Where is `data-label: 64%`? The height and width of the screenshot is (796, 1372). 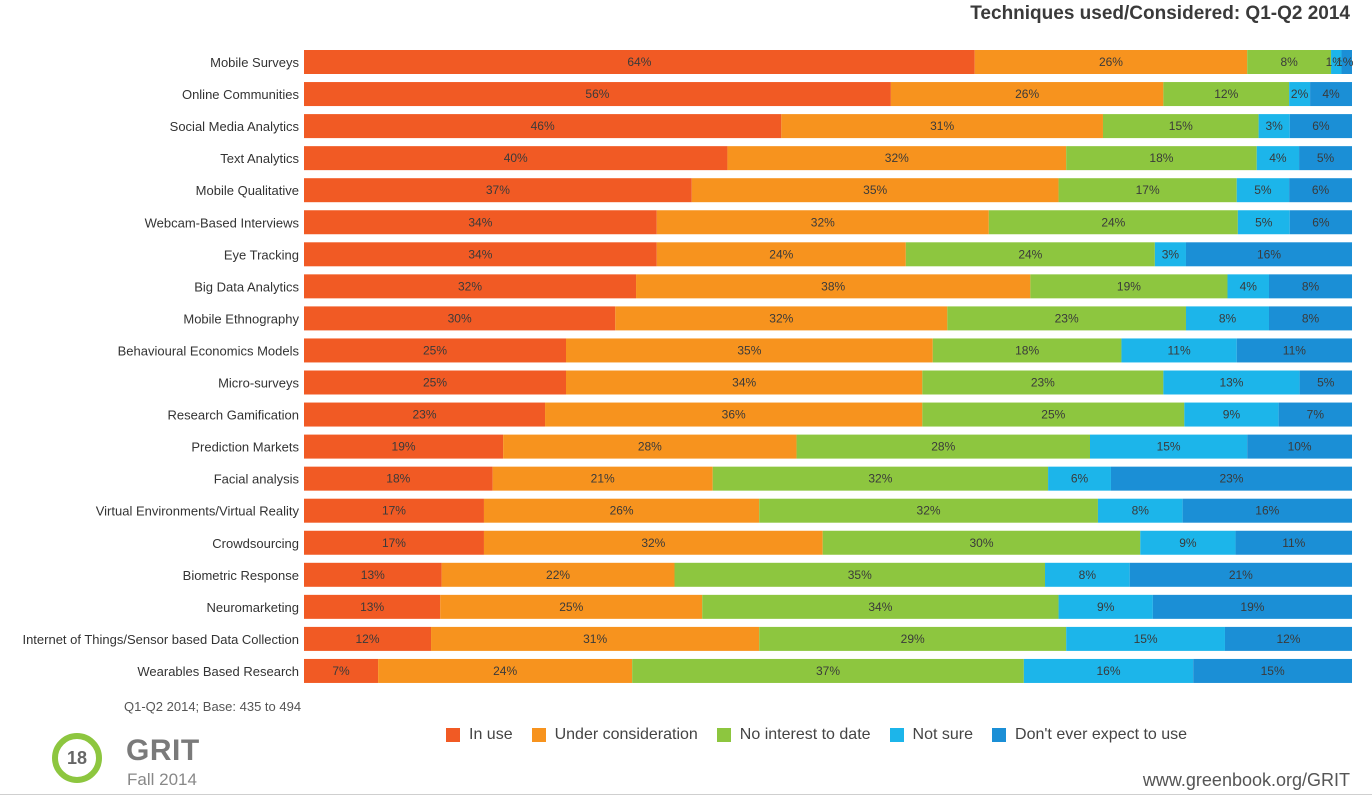 data-label: 64% is located at coordinates (639, 62).